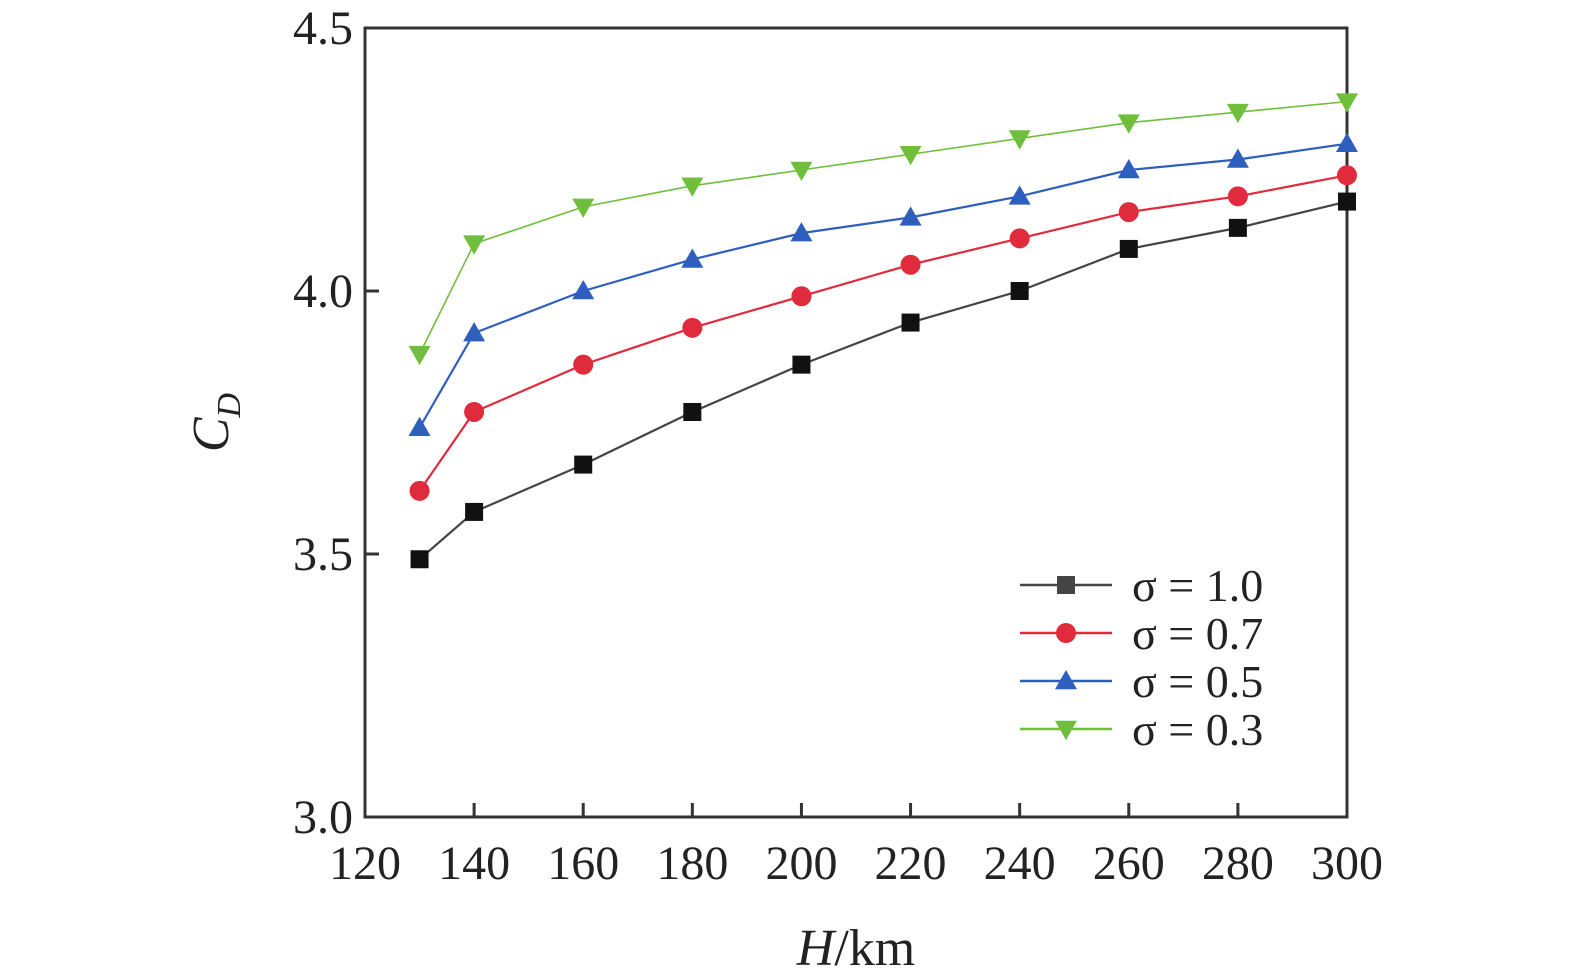  Describe the element at coordinates (474, 863) in the screenshot. I see `x-tick-label: 140` at that location.